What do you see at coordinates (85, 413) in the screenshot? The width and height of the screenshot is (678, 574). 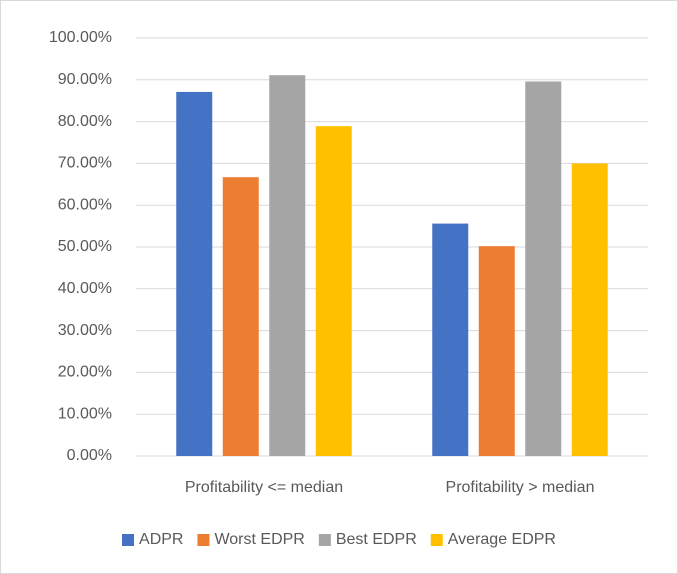 I see `y-tick-label: 10.00%` at bounding box center [85, 413].